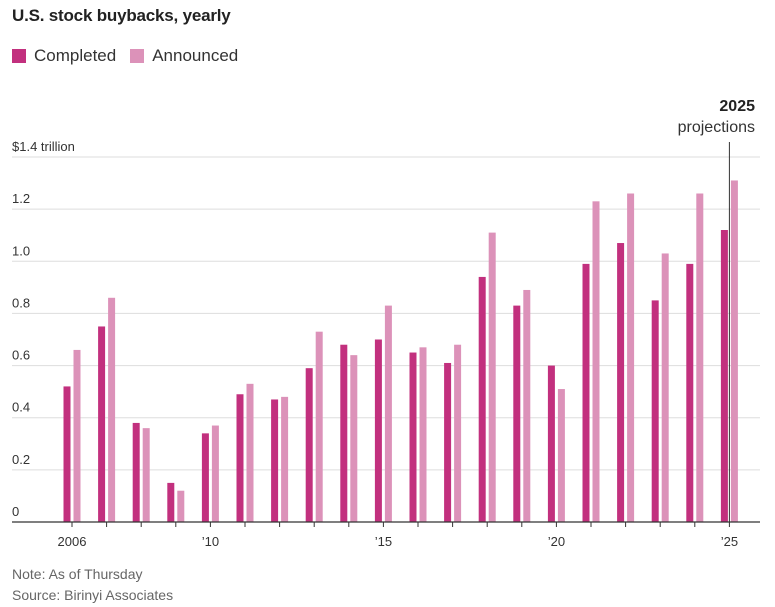 This screenshot has height=607, width=775. I want to click on bar-announced-2021, so click(596, 362).